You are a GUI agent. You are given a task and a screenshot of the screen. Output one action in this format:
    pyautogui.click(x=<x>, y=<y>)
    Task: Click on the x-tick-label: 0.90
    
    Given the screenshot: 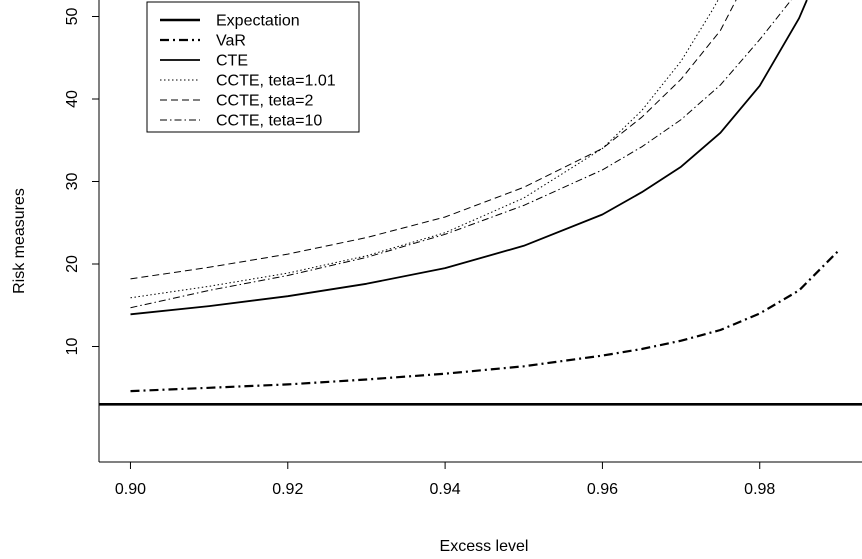 What is the action you would take?
    pyautogui.click(x=130, y=489)
    